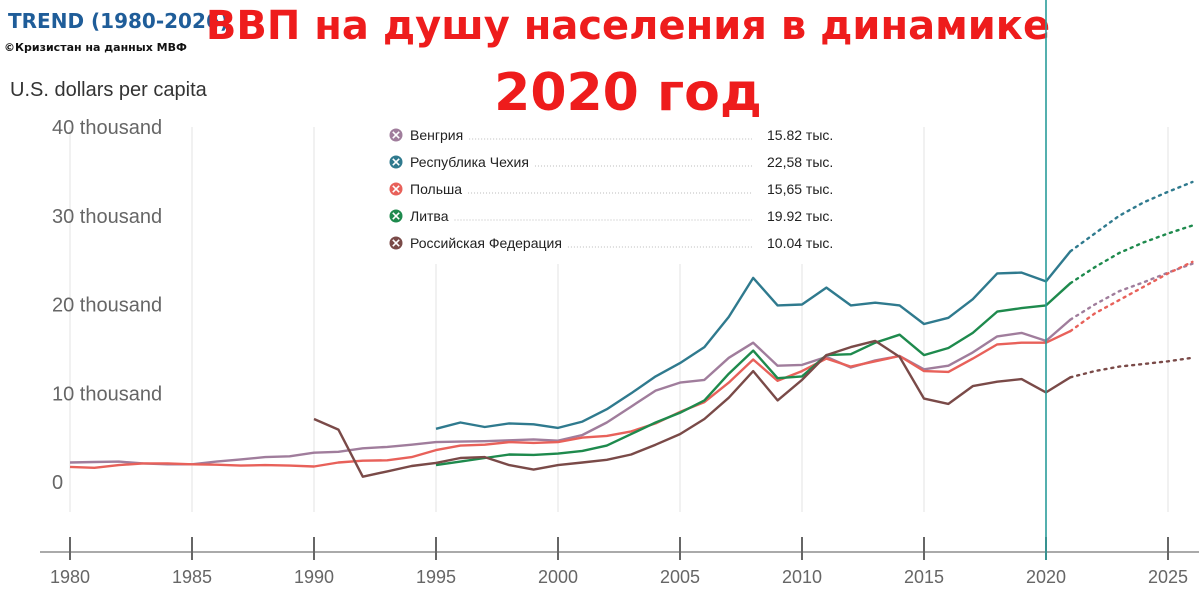 The image size is (1199, 598). Describe the element at coordinates (486, 243) in the screenshot. I see `legend-series-name: Российская Федерация` at that location.